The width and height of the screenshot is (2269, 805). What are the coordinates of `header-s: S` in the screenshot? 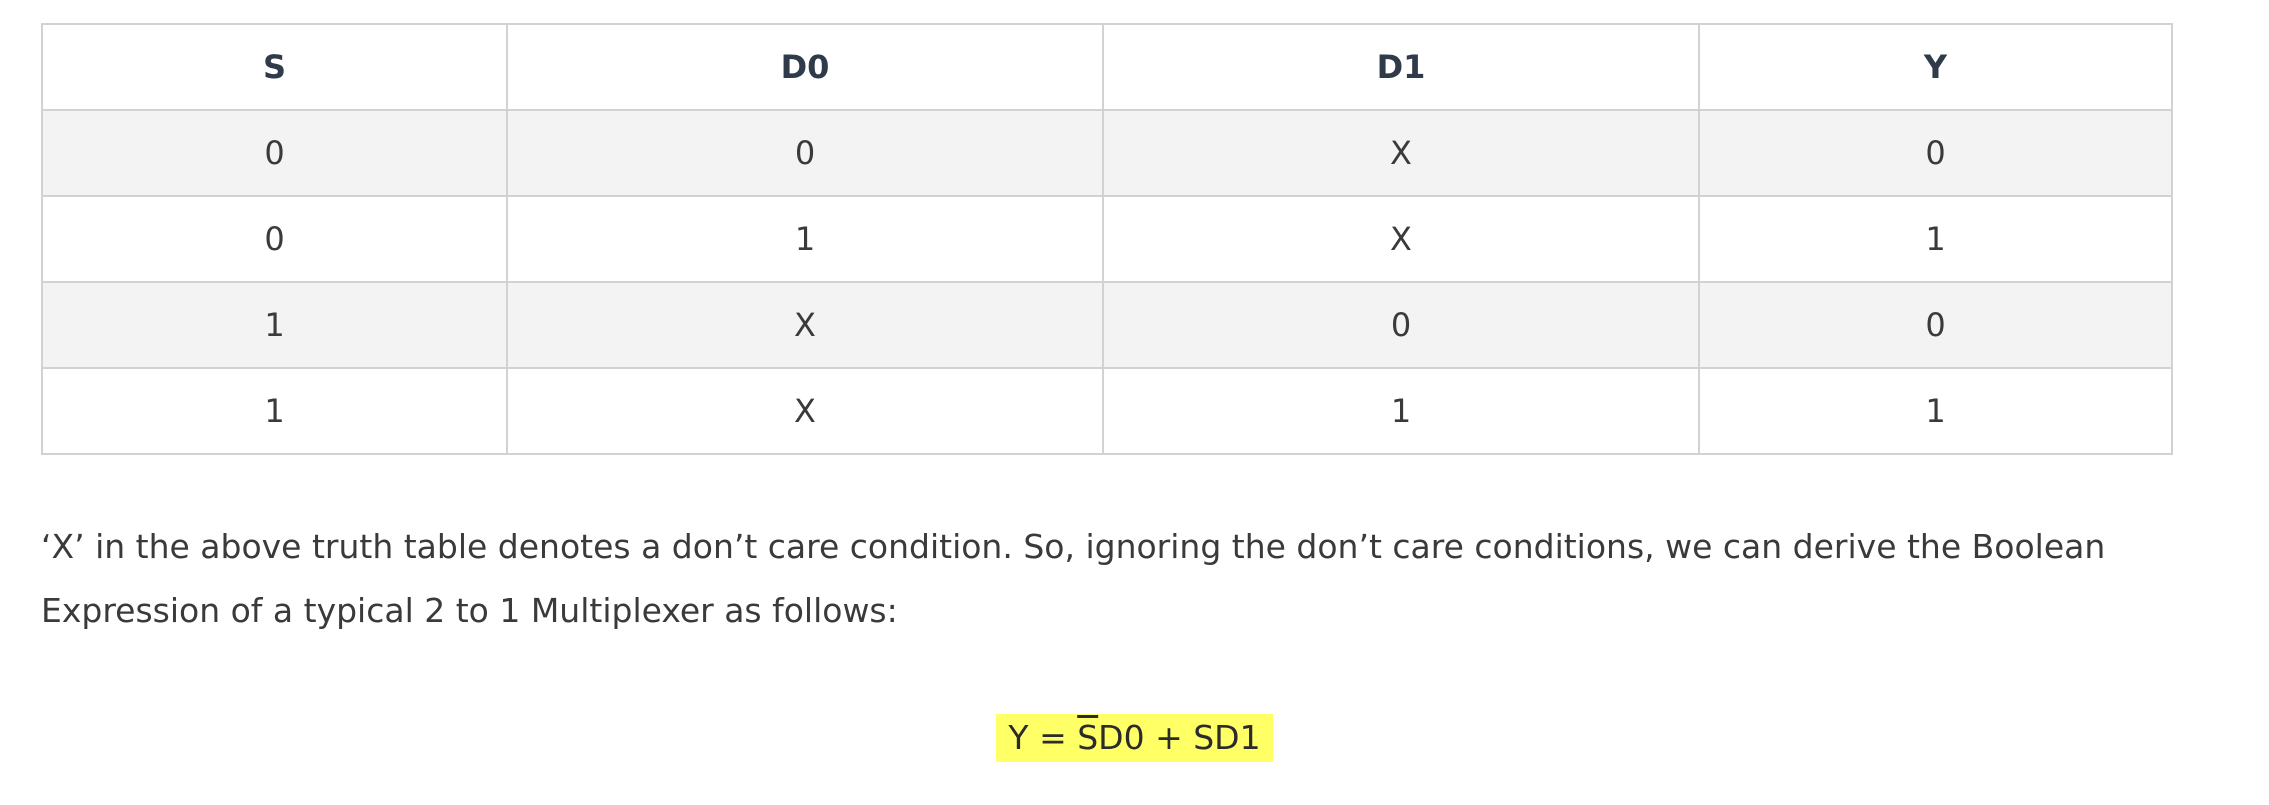 It's located at (274, 67).